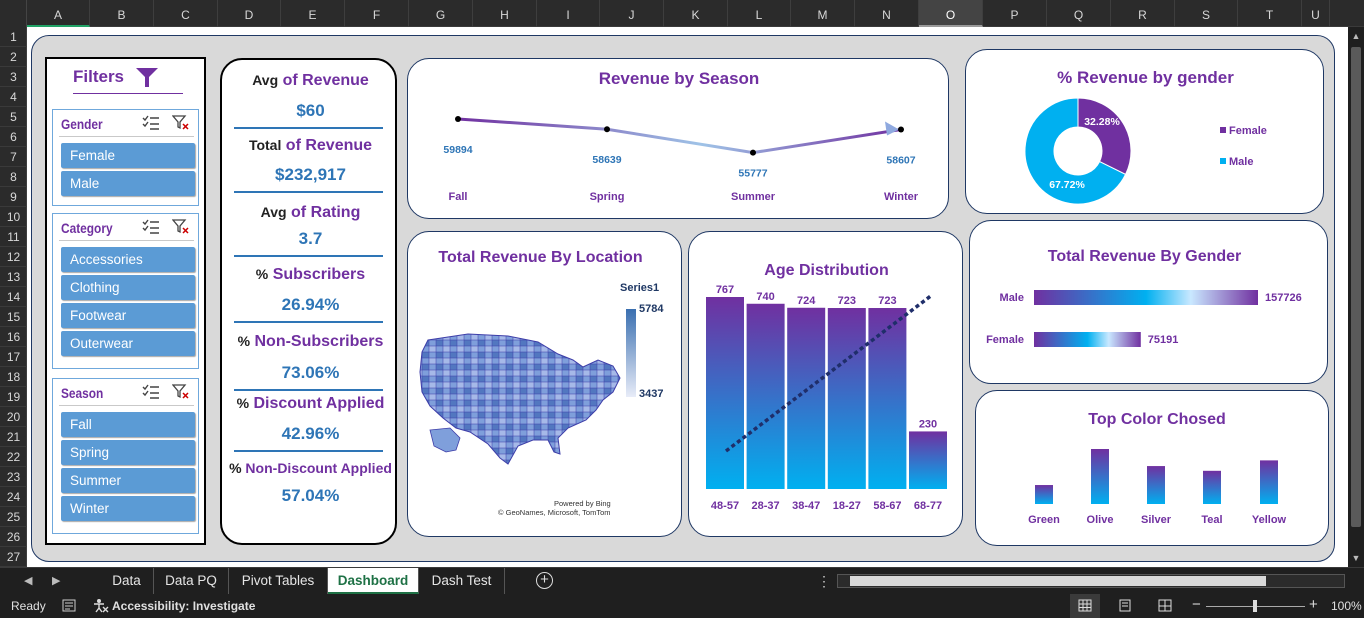 This screenshot has height=618, width=1364. Describe the element at coordinates (441, 13) in the screenshot. I see `column-header-g: G` at that location.